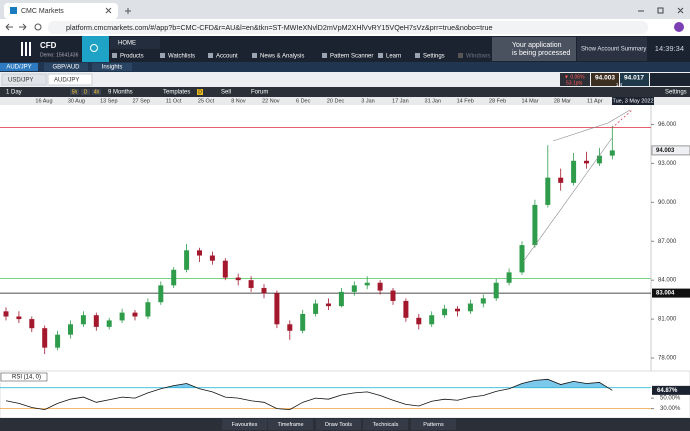  What do you see at coordinates (634, 79) in the screenshot?
I see `buy-box` at bounding box center [634, 79].